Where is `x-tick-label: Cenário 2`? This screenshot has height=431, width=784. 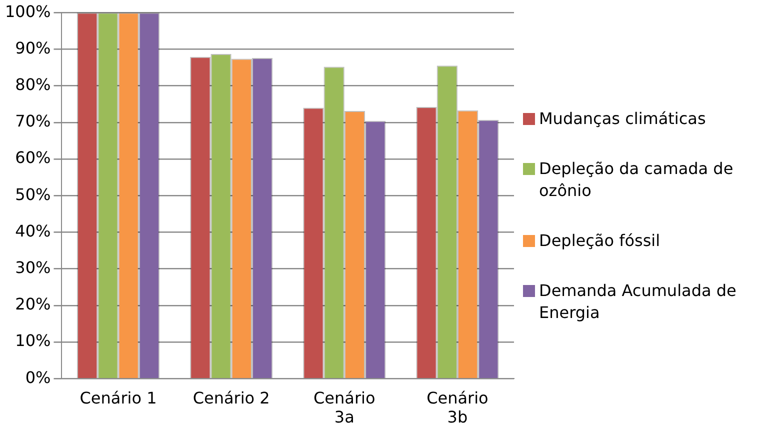 x-tick-label: Cenário 2 is located at coordinates (231, 398).